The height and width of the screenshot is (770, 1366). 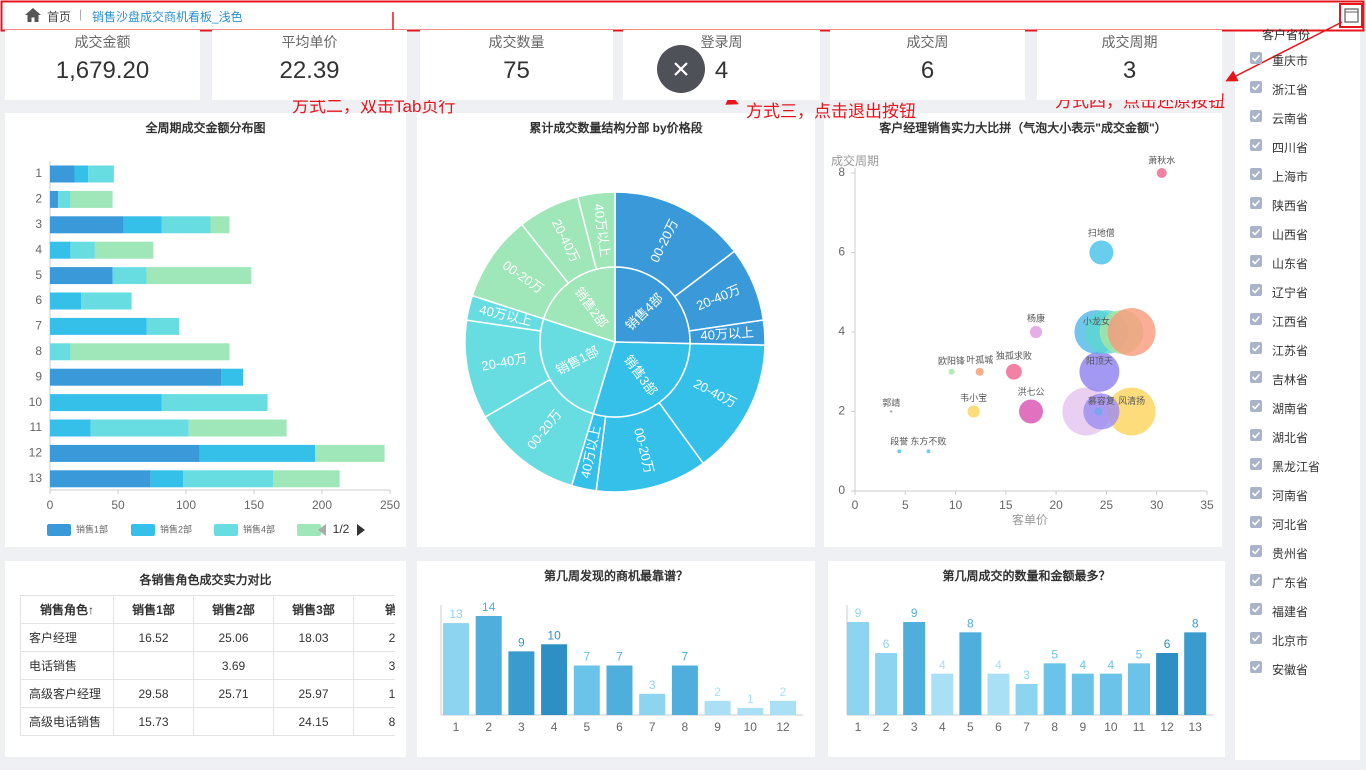 I want to click on table-header-cell: 销售角色↑, so click(x=67, y=609).